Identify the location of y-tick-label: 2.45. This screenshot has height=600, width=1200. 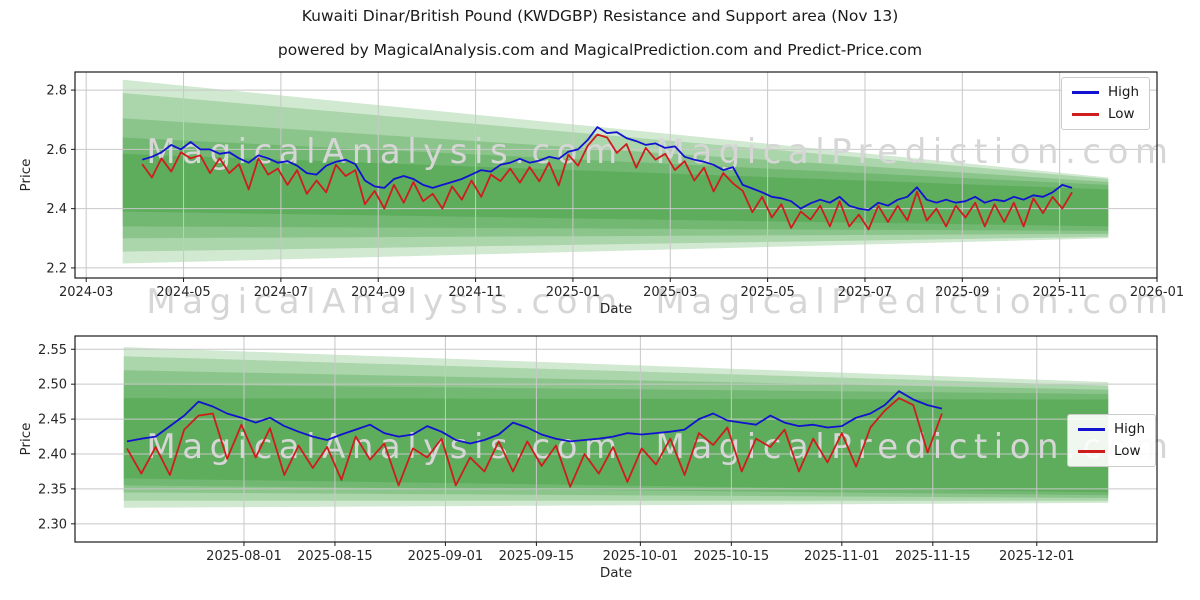
(52, 420).